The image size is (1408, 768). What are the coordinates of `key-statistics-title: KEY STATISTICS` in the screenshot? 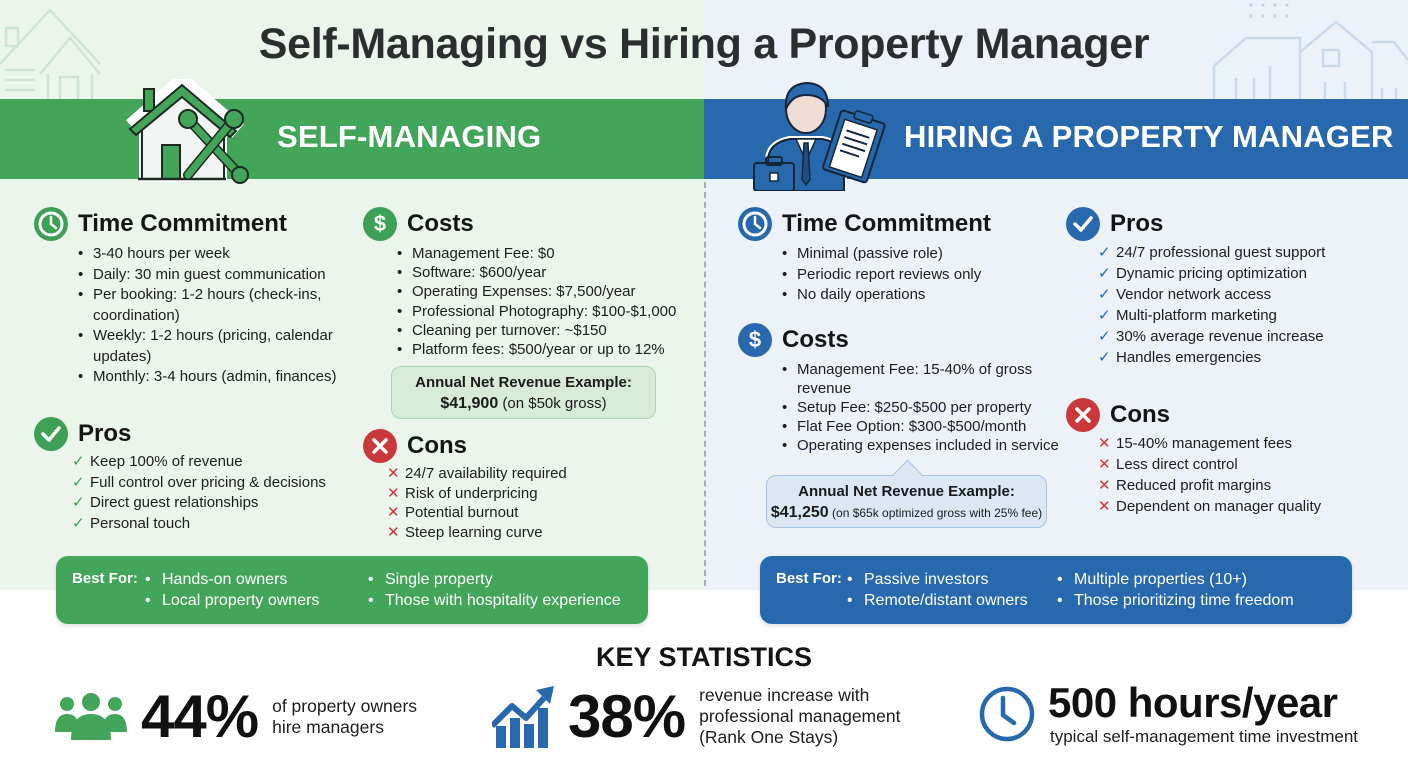 It's located at (704, 657).